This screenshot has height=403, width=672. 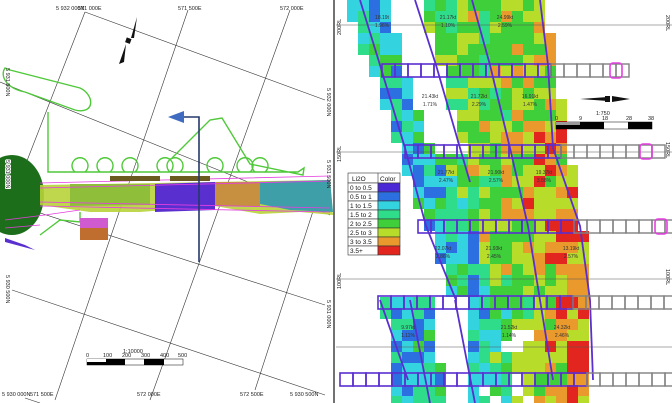 What do you see at coordinates (651, 119) in the screenshot?
I see `scale-tick: 38` at bounding box center [651, 119].